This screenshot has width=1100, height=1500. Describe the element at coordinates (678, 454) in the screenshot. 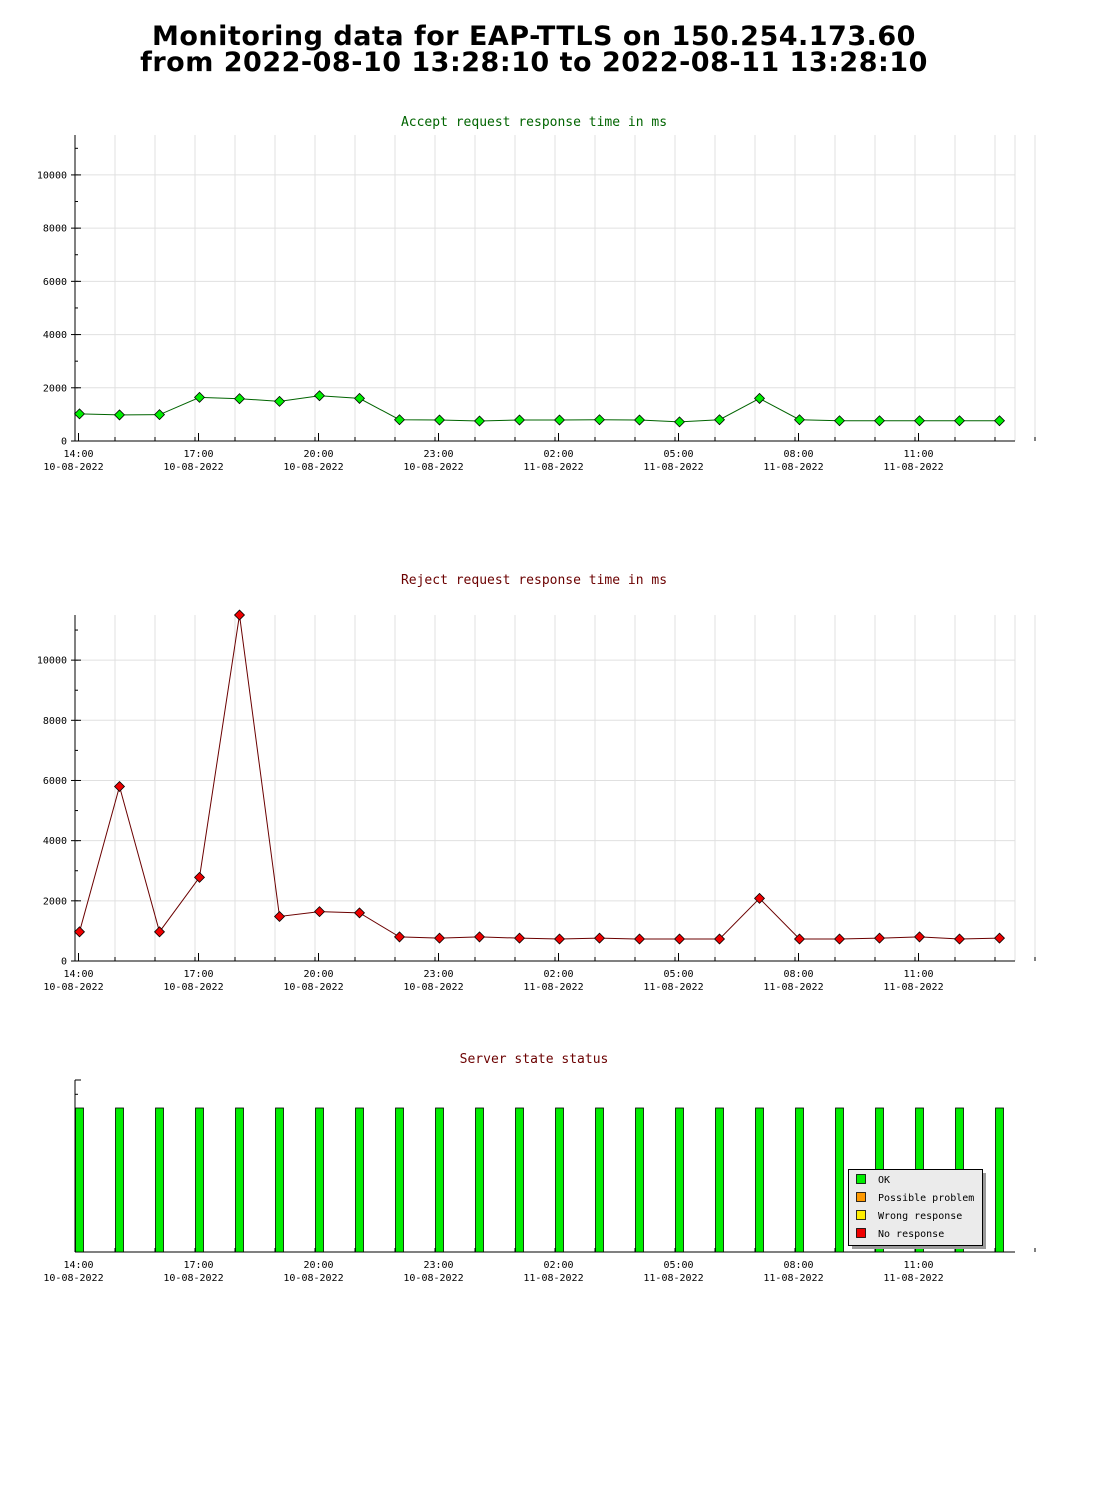

I see `accept-x-tick-time: 05:00` at that location.